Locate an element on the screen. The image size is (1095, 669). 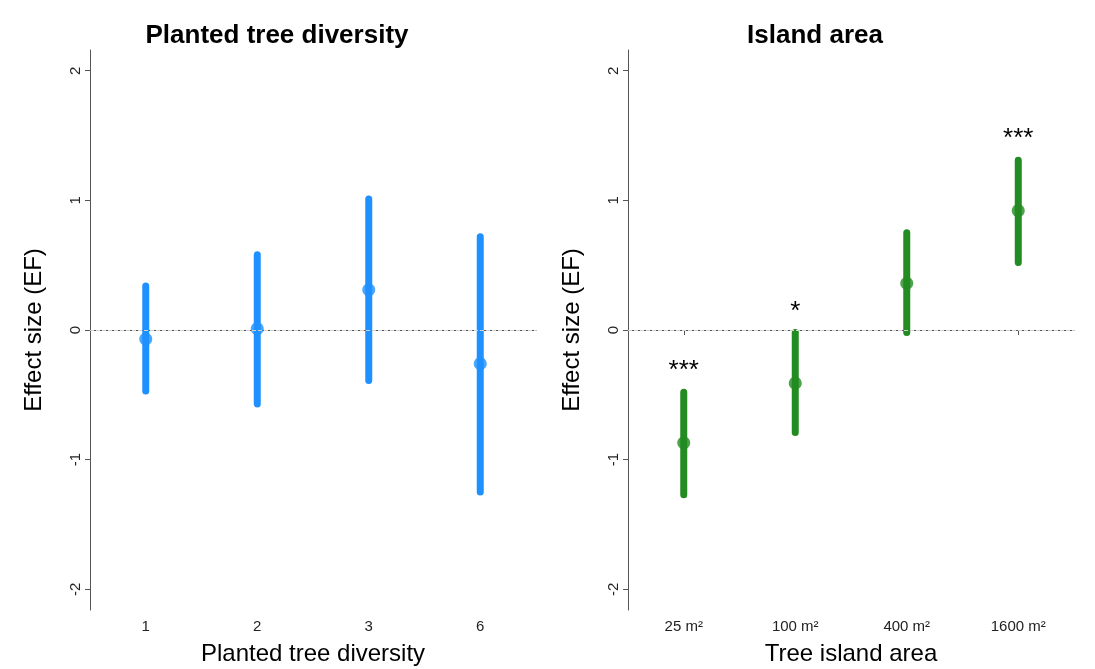
x-axis-title: Planted tree diversity is located at coordinates (313, 652).